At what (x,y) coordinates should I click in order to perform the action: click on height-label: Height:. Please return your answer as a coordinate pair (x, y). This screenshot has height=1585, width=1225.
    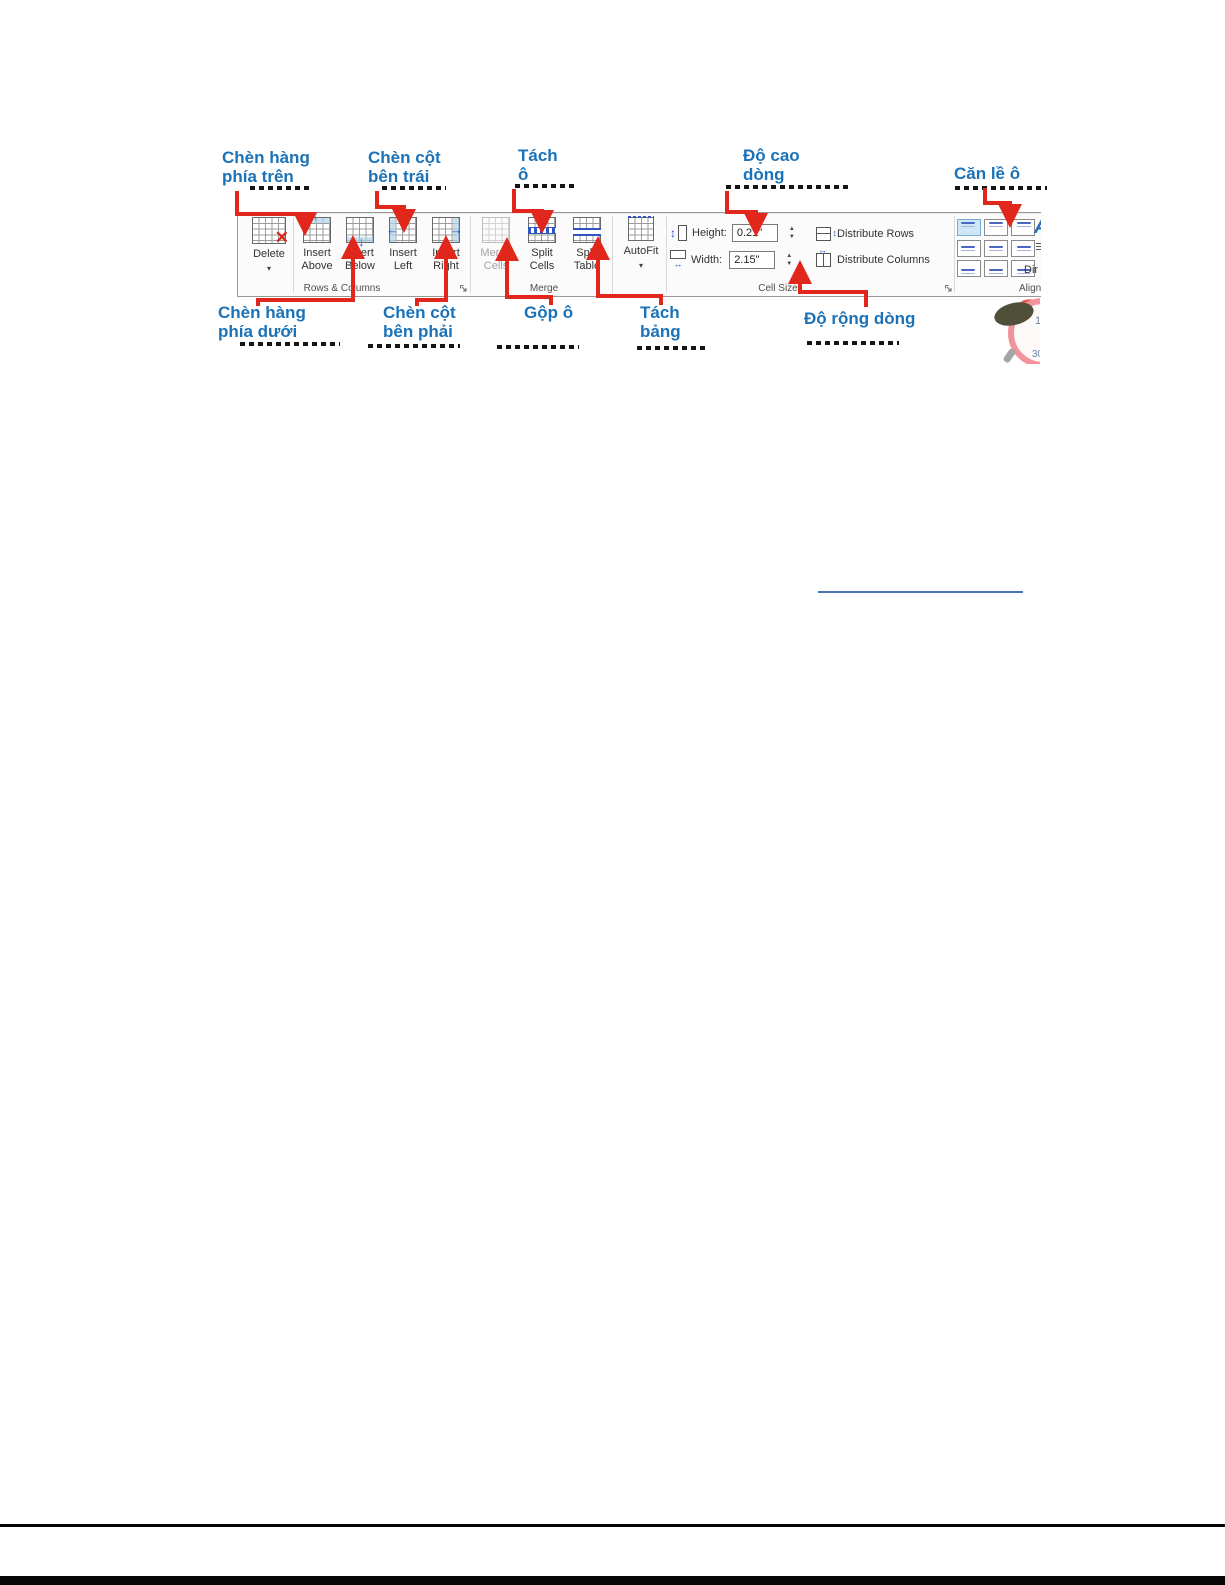
    Looking at the image, I should click on (709, 233).